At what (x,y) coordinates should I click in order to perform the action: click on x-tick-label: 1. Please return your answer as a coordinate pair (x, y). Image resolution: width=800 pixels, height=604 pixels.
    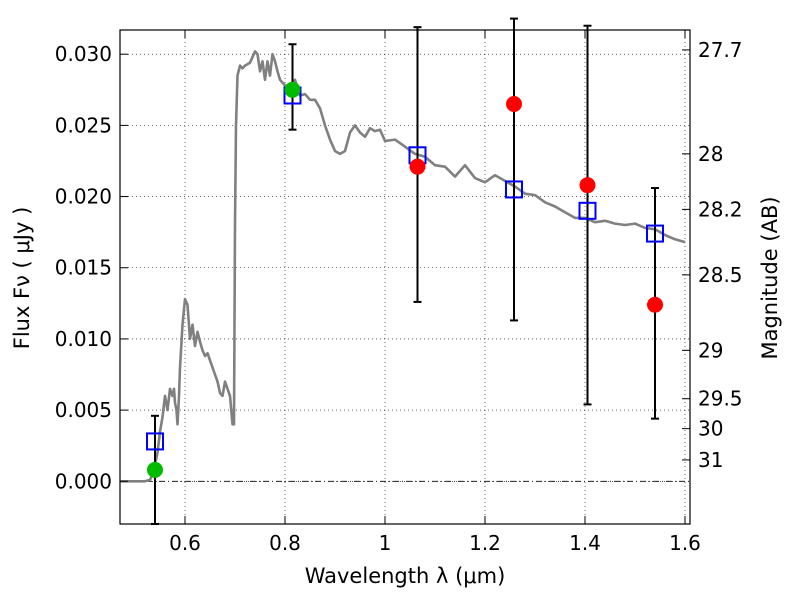
    Looking at the image, I should click on (385, 543).